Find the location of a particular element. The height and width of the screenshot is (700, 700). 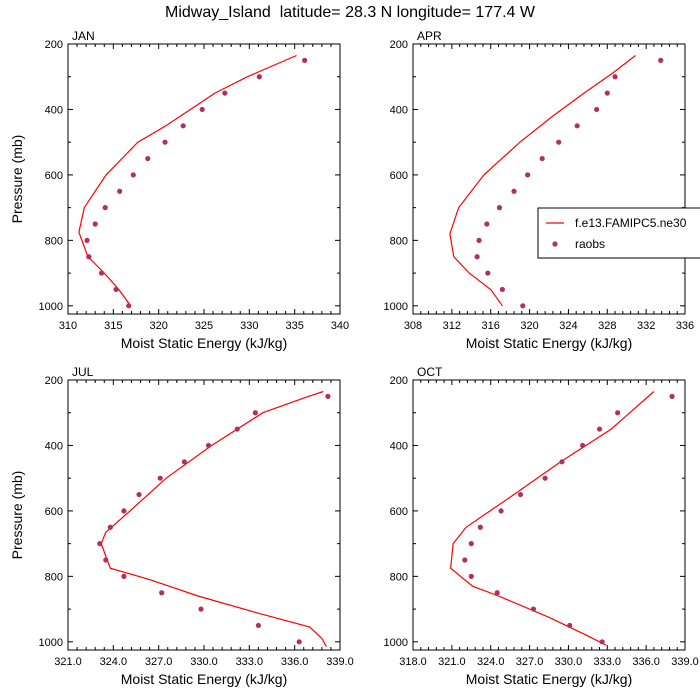

panel-label: JUL is located at coordinates (83, 372).